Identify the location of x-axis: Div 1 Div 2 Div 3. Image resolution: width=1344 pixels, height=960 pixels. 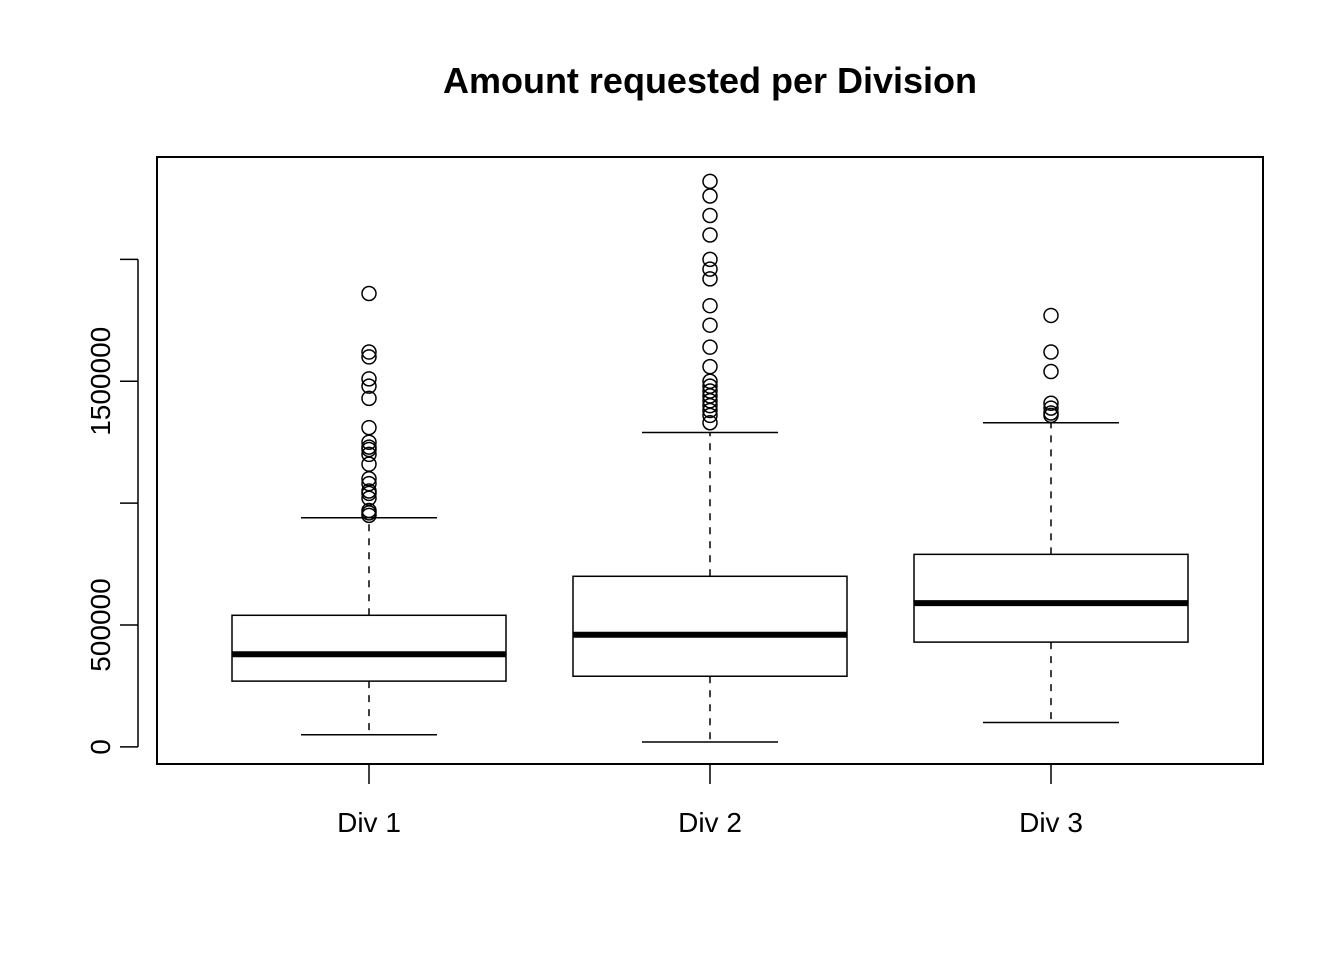
(710, 801).